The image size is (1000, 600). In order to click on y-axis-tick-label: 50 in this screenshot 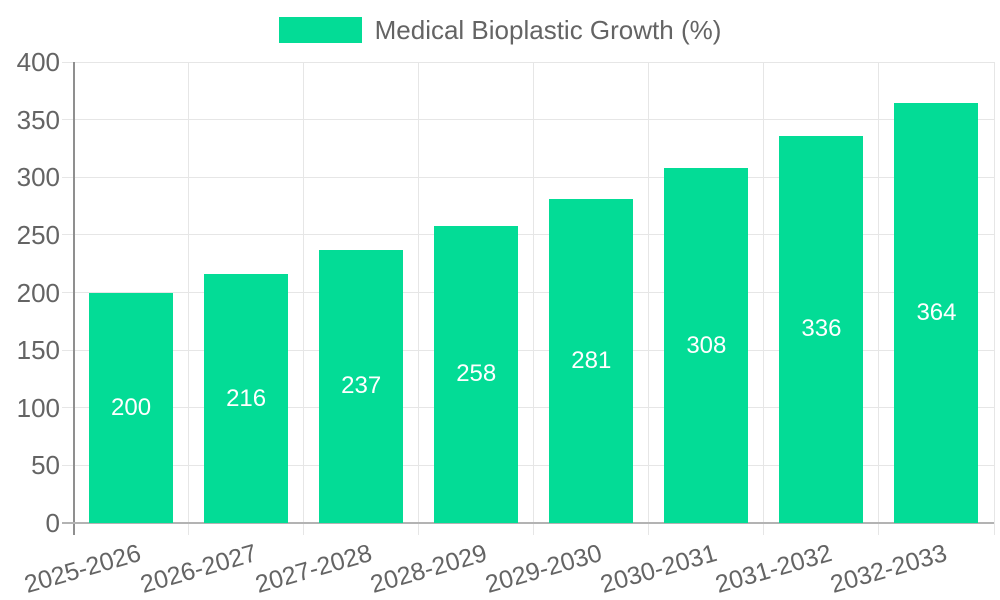, I will do `click(45, 465)`.